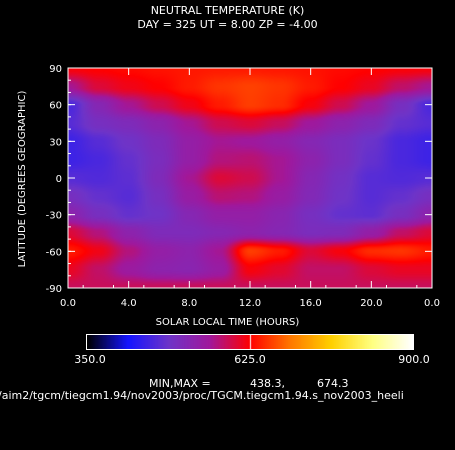 The height and width of the screenshot is (450, 455). Describe the element at coordinates (371, 303) in the screenshot. I see `x-tick-label: 20.0` at that location.